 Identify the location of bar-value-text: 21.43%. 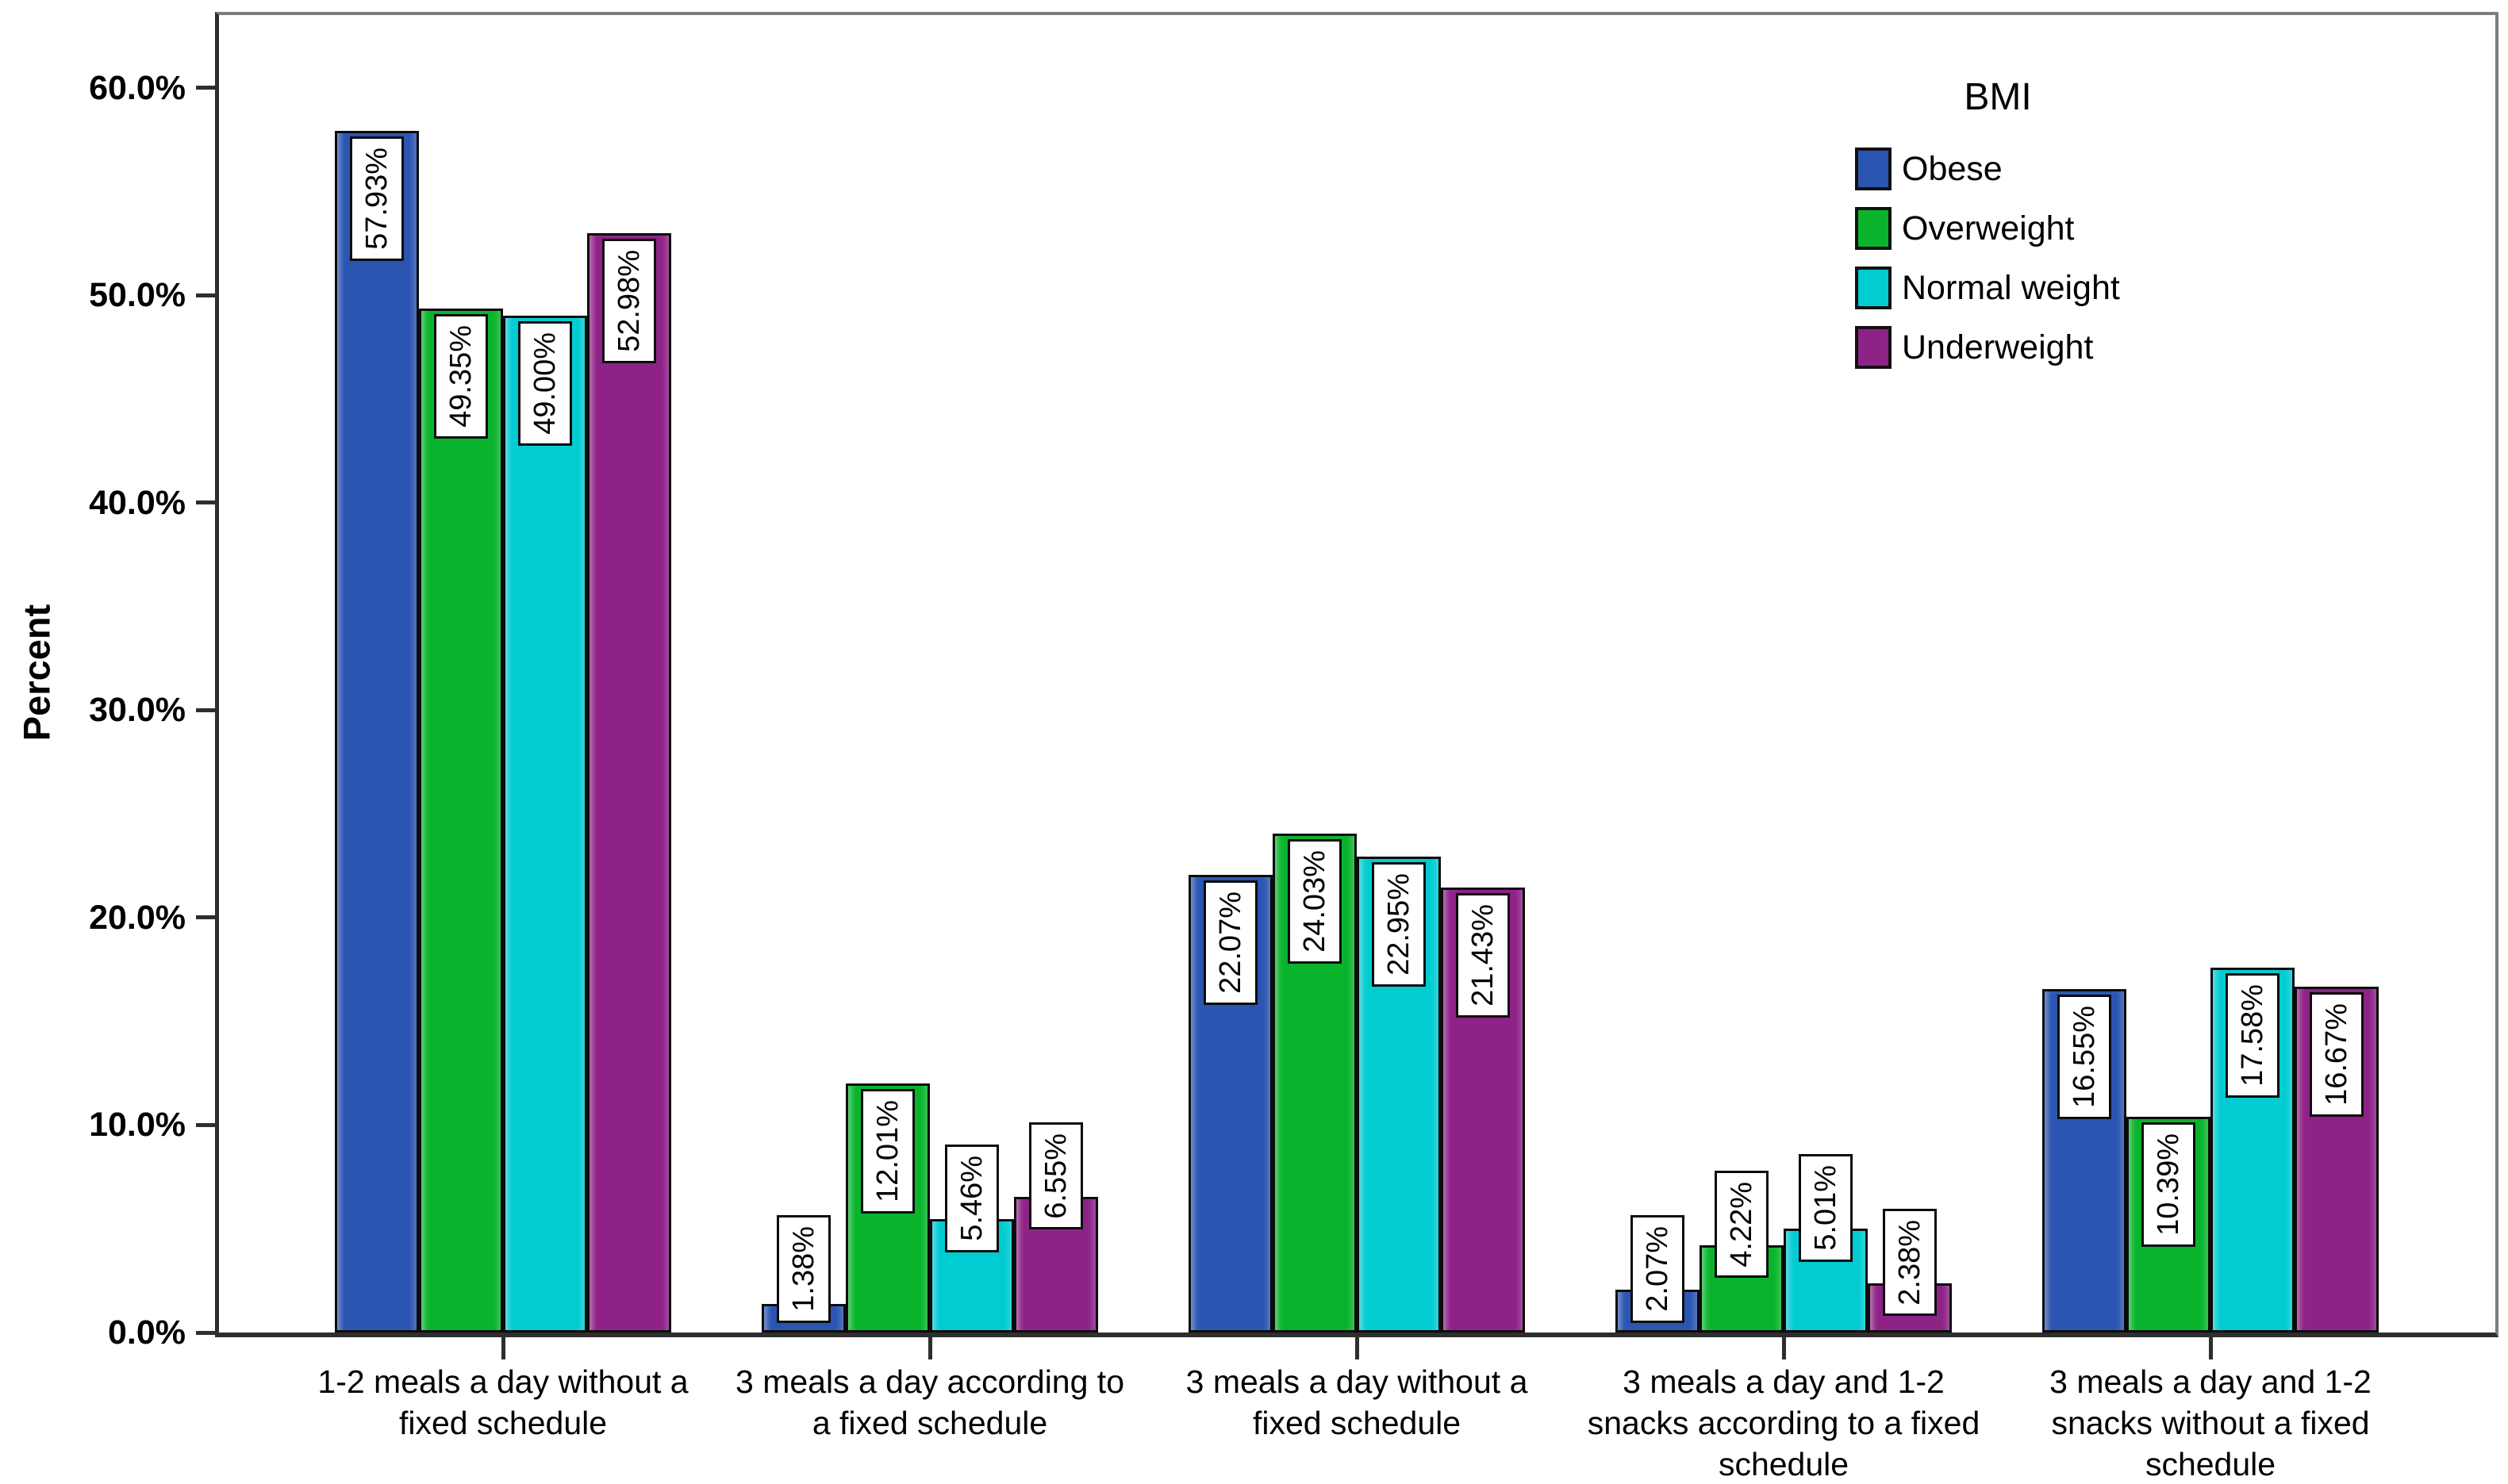
(1483, 955).